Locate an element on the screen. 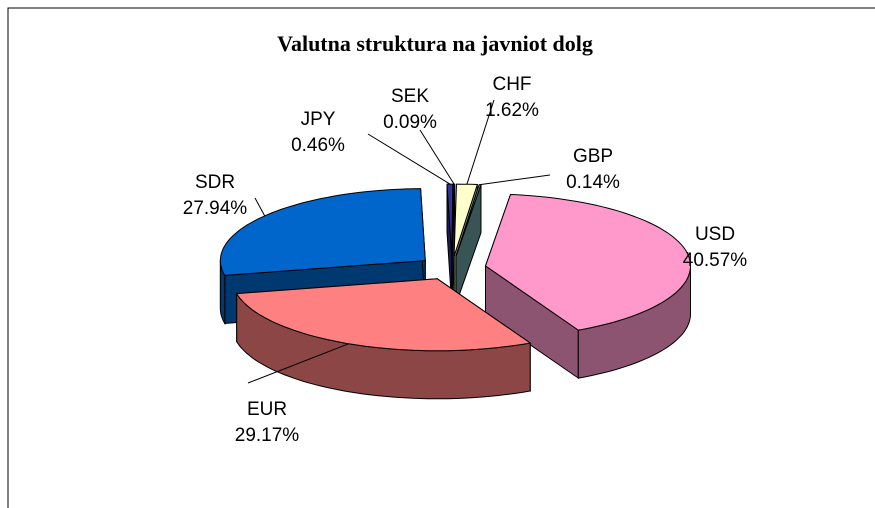 The width and height of the screenshot is (875, 508). slice-label: JPY is located at coordinates (318, 119).